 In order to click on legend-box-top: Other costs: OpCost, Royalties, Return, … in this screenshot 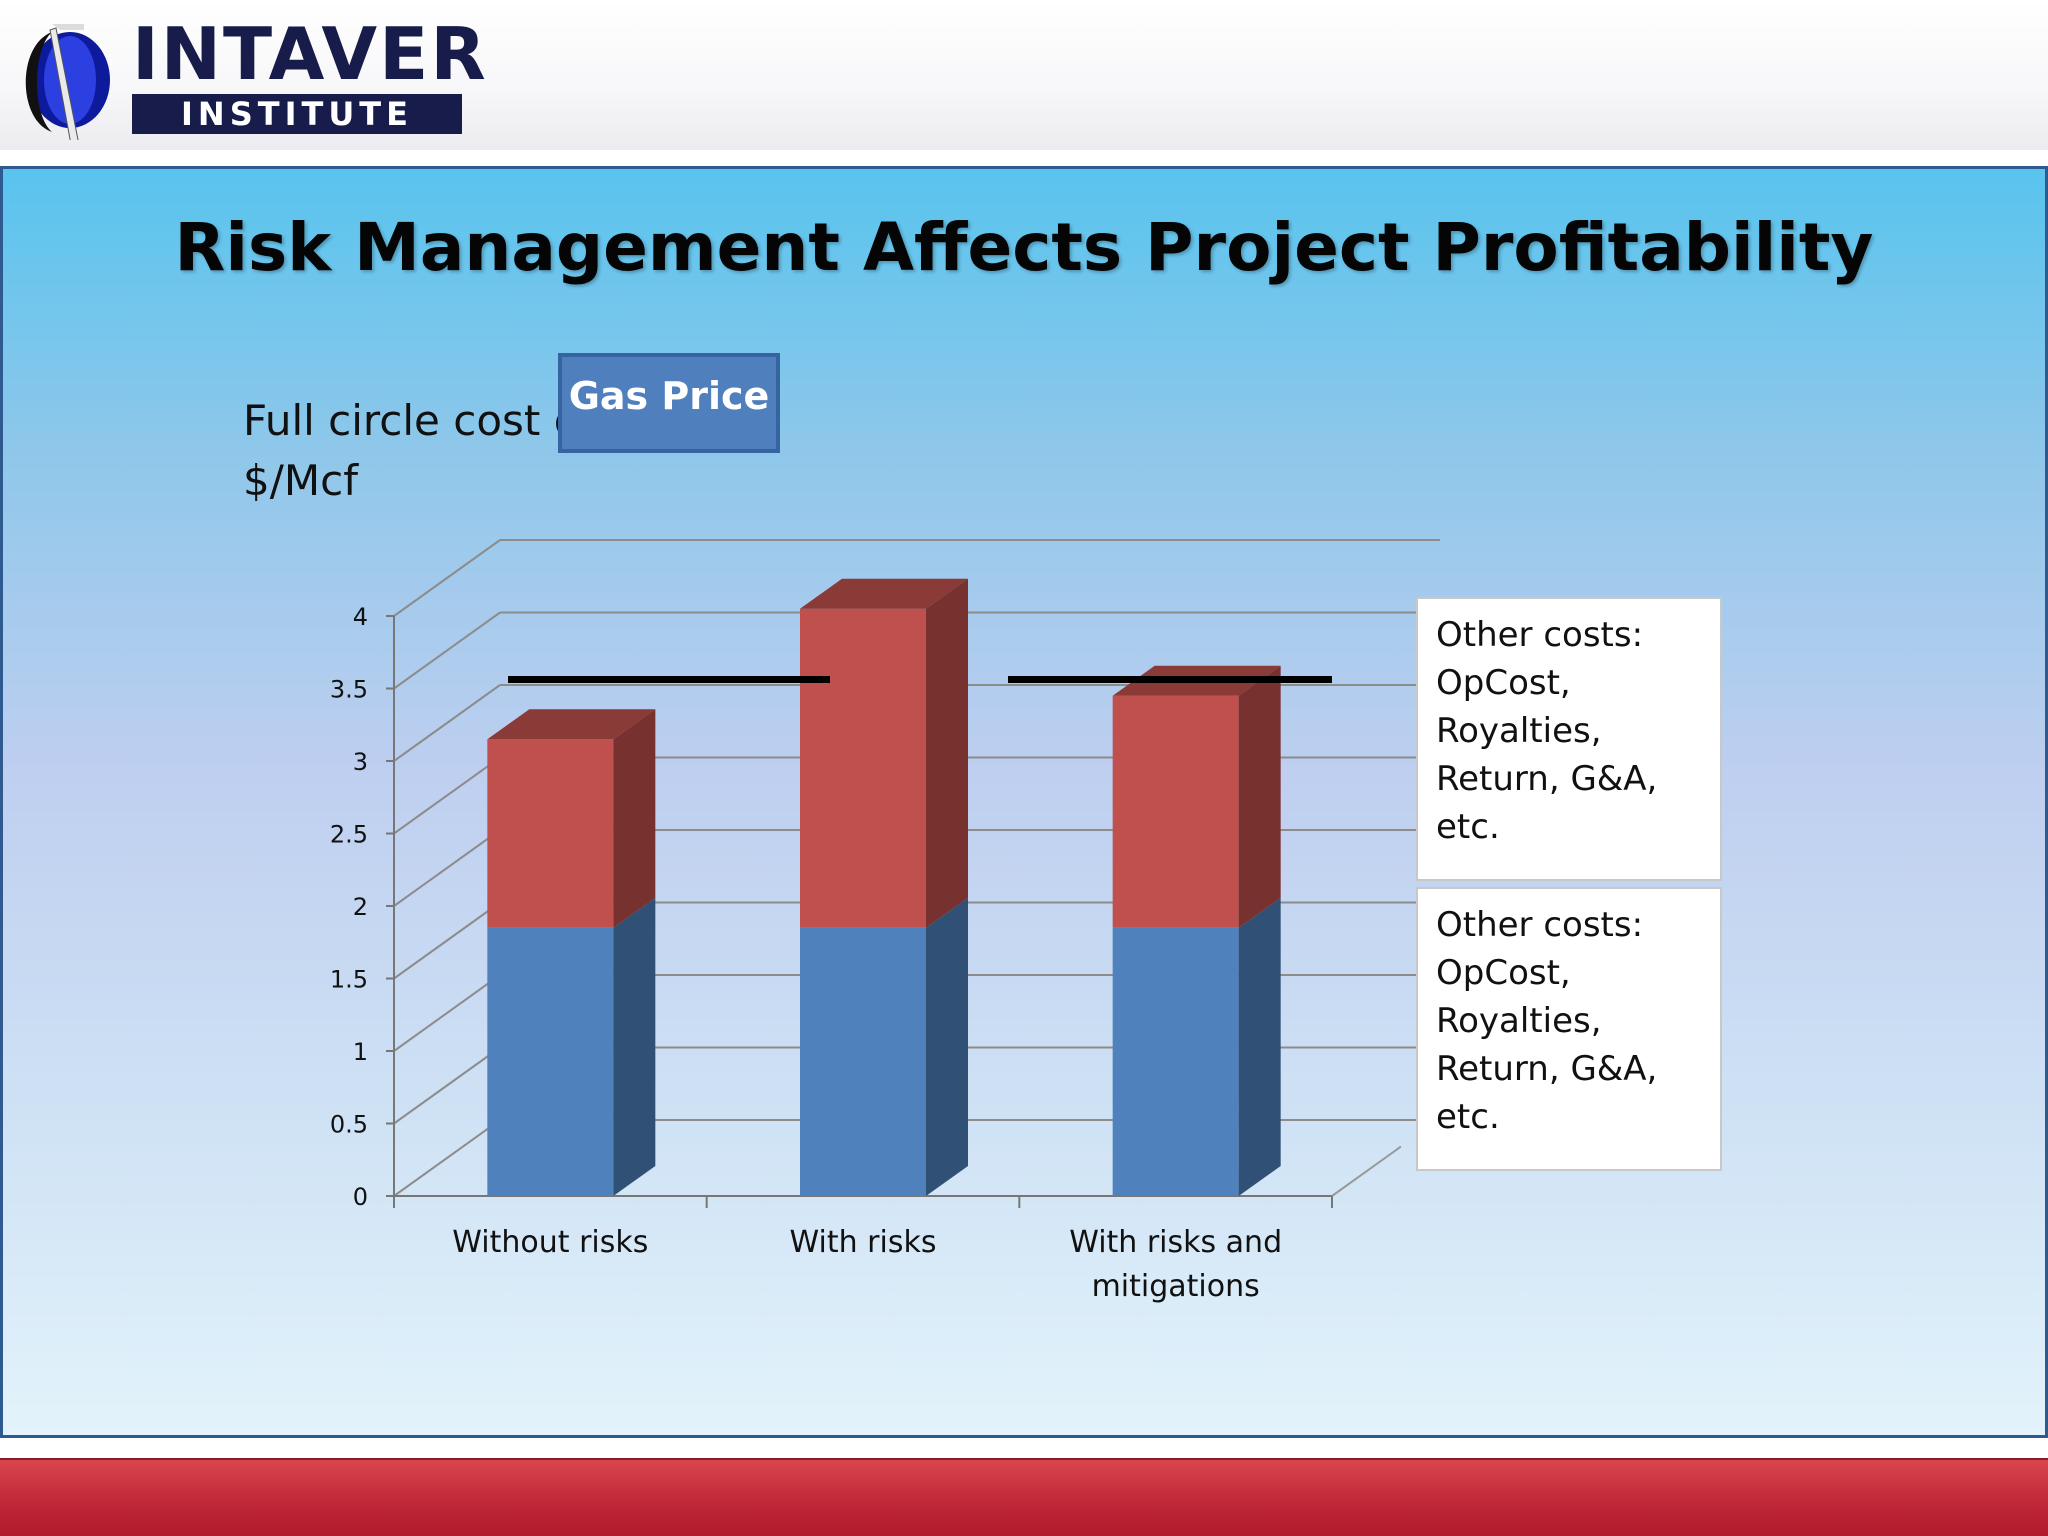, I will do `click(1569, 739)`.